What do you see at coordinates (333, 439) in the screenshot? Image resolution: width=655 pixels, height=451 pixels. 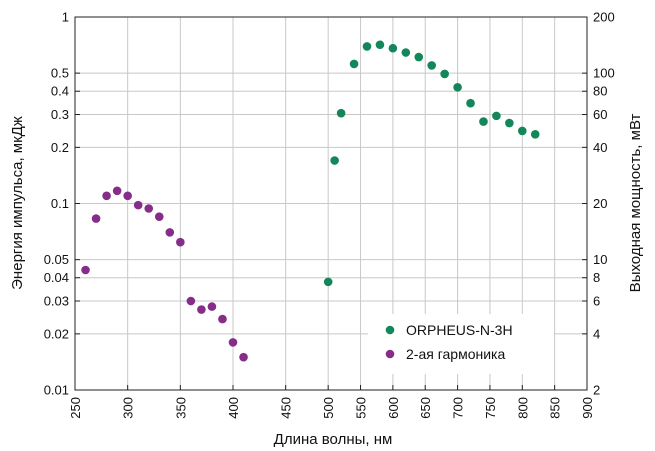 I see `x-axis-label: Длина волны, нм` at bounding box center [333, 439].